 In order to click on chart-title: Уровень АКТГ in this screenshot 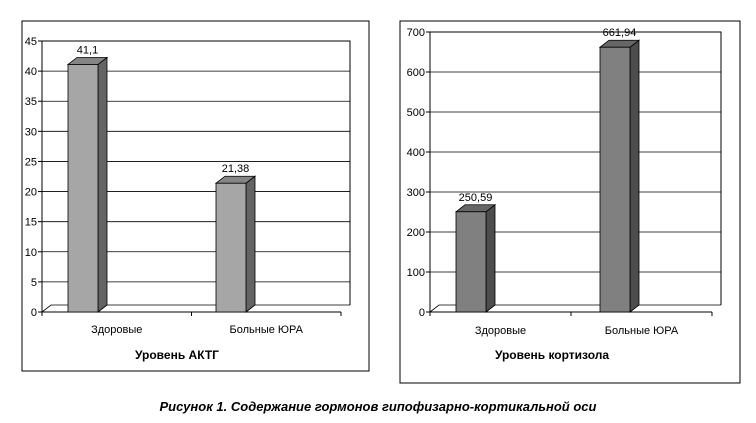, I will do `click(177, 355)`.